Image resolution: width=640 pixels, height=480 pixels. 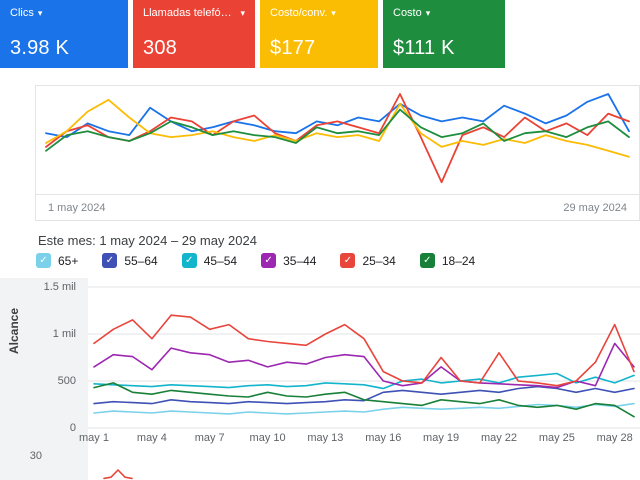 What do you see at coordinates (77, 207) in the screenshot?
I see `x-axis-start-label: 1 may 2024` at bounding box center [77, 207].